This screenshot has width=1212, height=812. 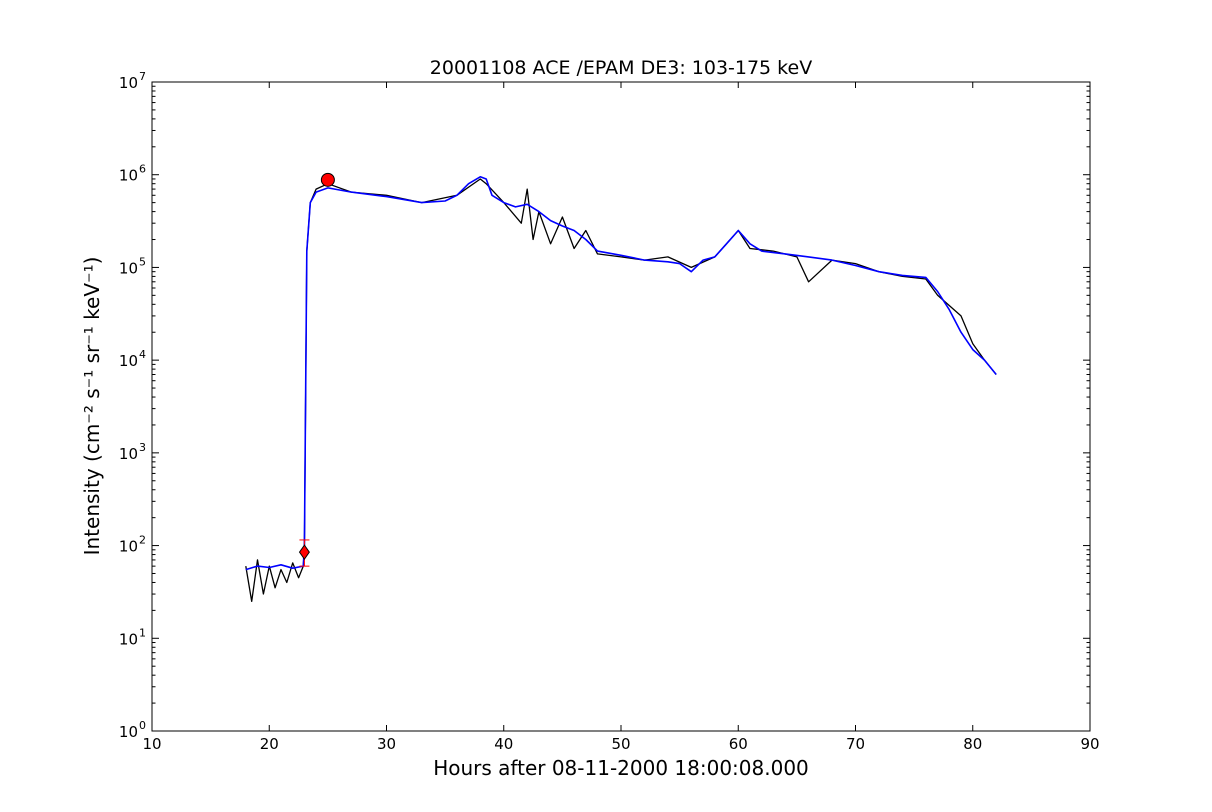 I want to click on onset-marker, so click(x=304, y=552).